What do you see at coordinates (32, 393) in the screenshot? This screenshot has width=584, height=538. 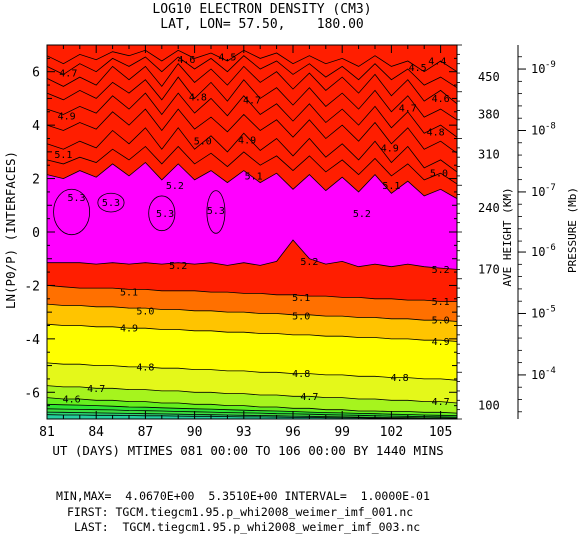 I see `y-tick-label--6: -6` at bounding box center [32, 393].